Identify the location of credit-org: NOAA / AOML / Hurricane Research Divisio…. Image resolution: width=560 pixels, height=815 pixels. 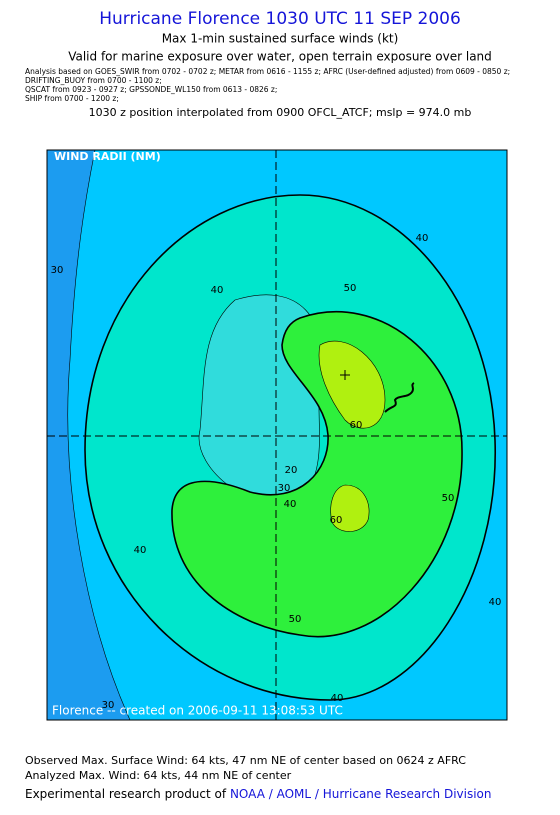
(361, 794).